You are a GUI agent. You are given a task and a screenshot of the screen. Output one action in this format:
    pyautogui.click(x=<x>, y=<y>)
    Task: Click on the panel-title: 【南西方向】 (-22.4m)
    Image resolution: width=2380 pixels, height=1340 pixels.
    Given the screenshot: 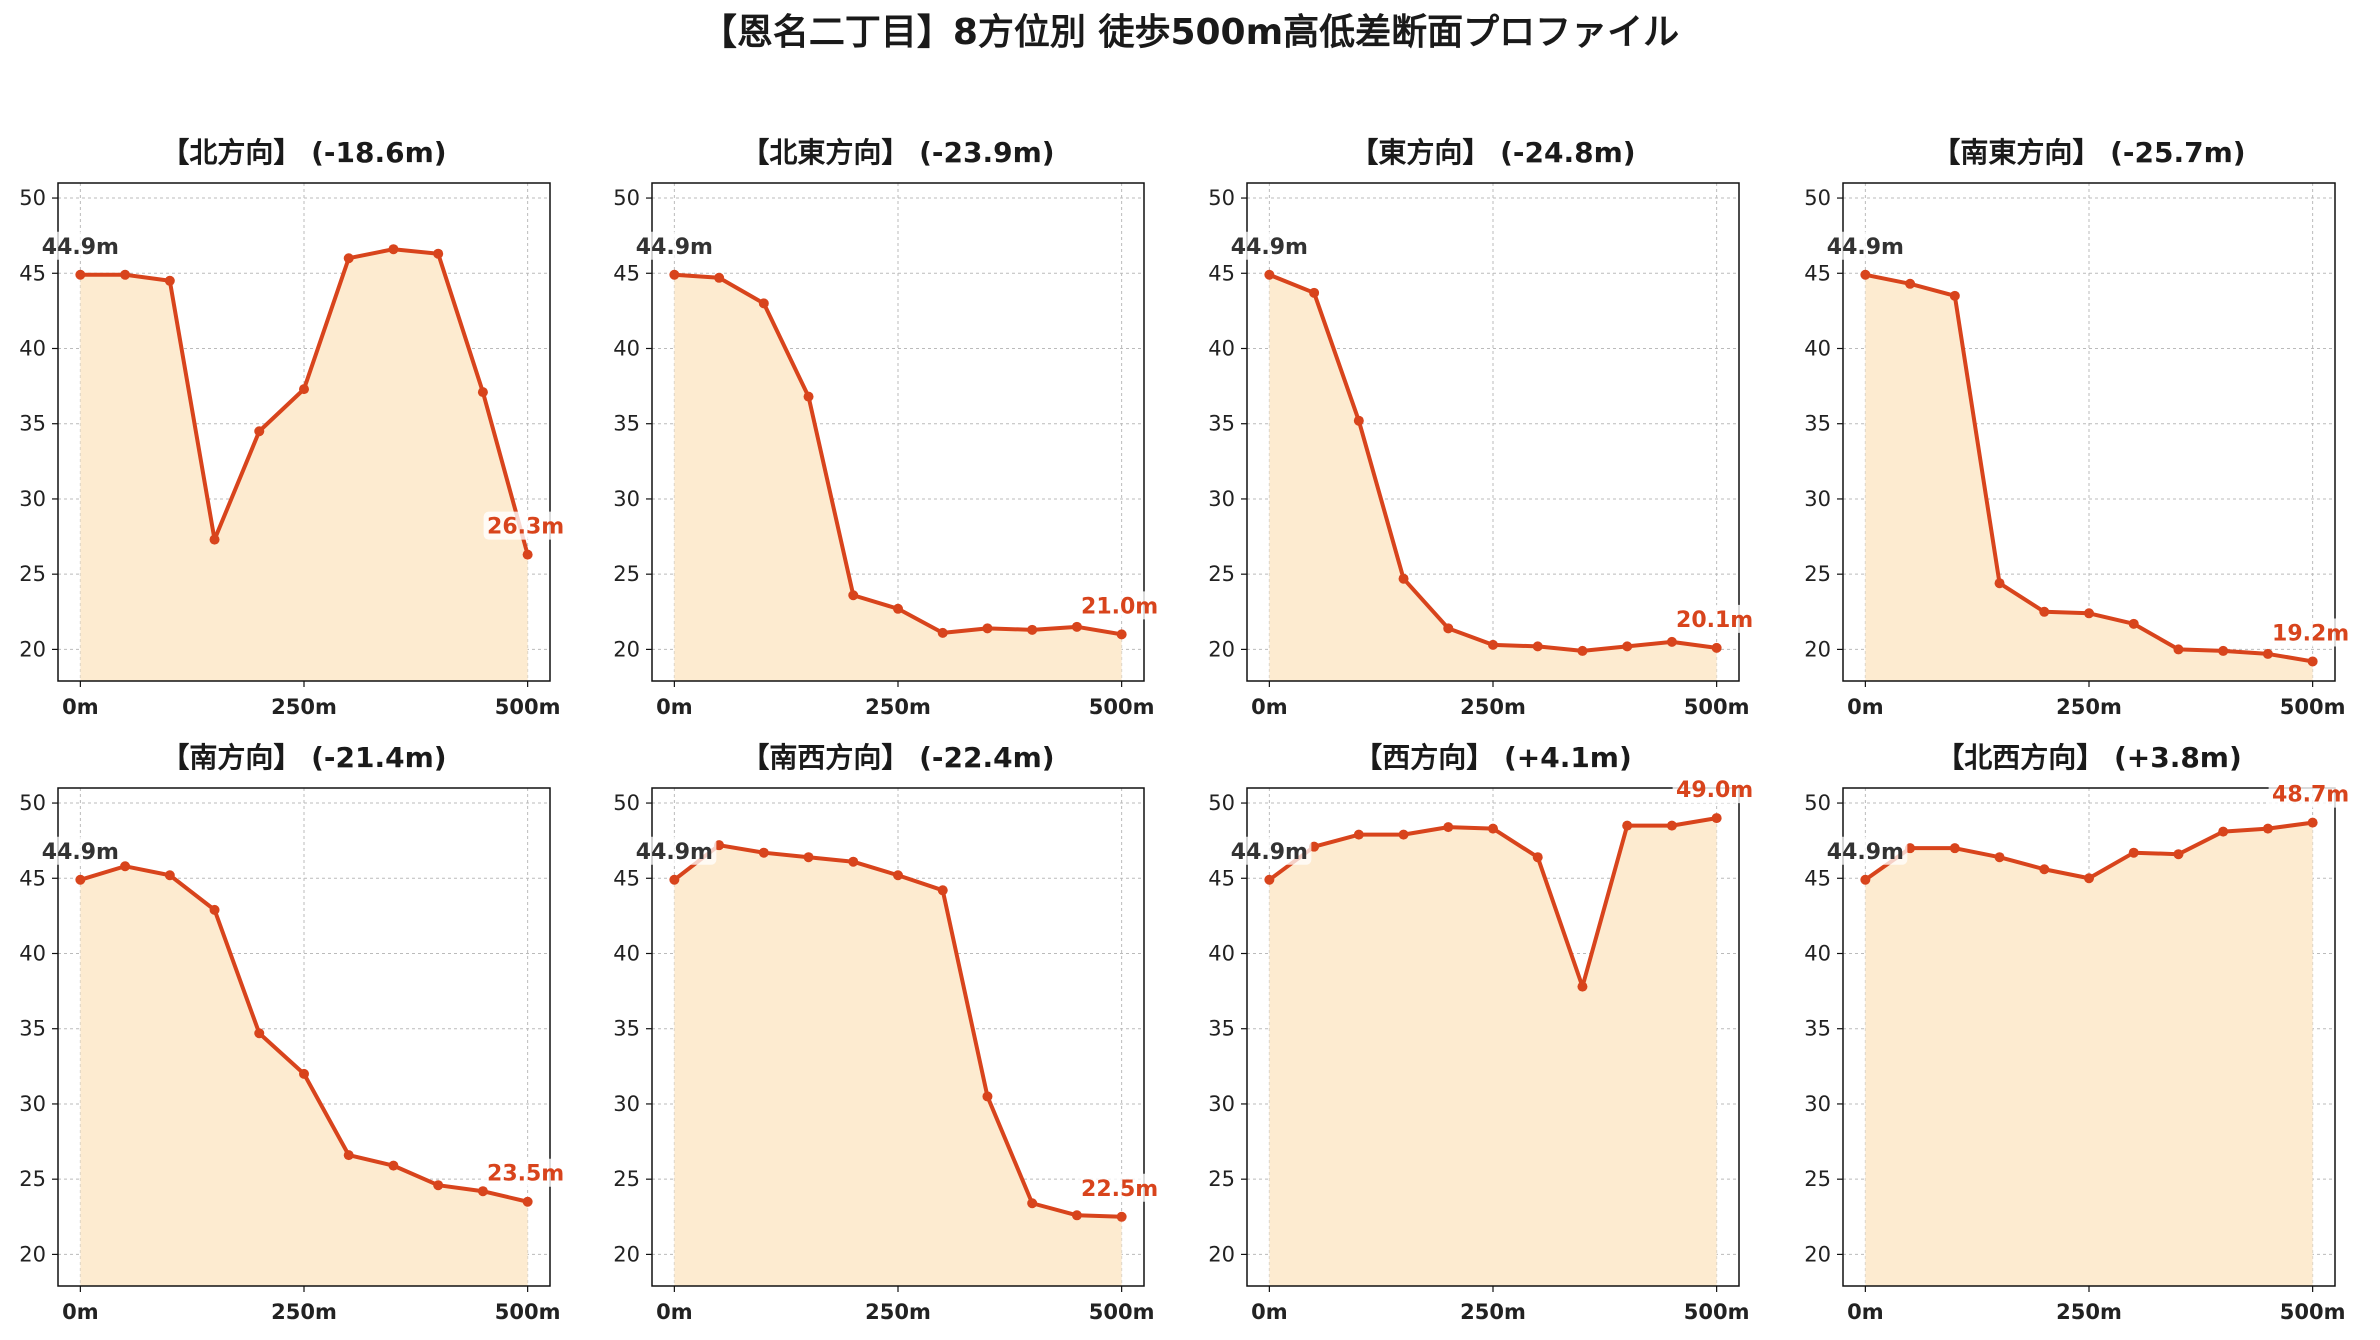 What is the action you would take?
    pyautogui.click(x=898, y=757)
    